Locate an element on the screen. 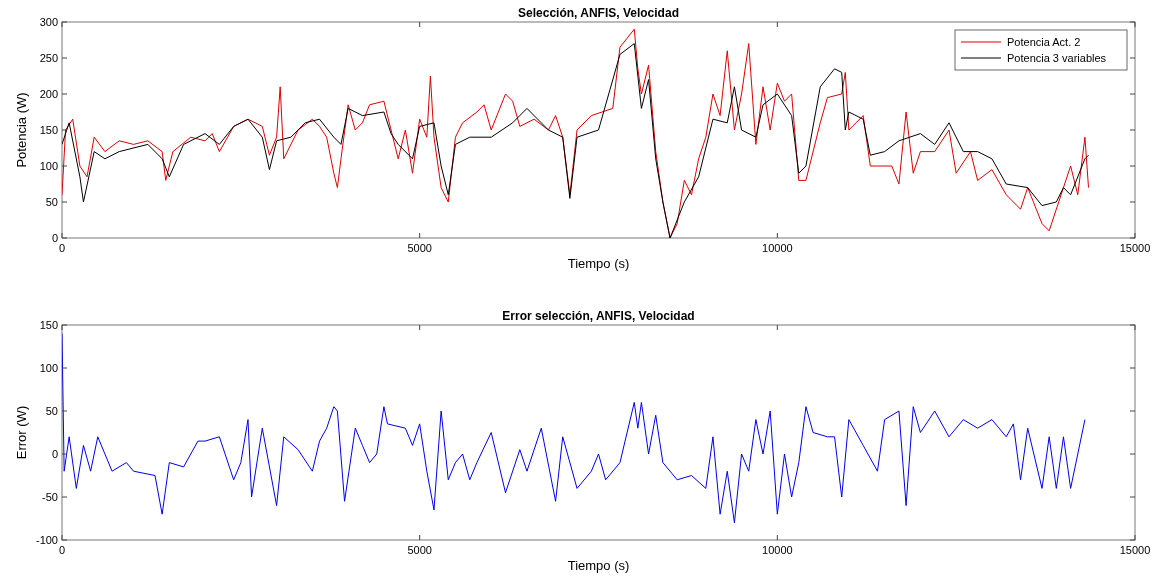  legend-label: Potencia Act. 2 is located at coordinates (1044, 42).